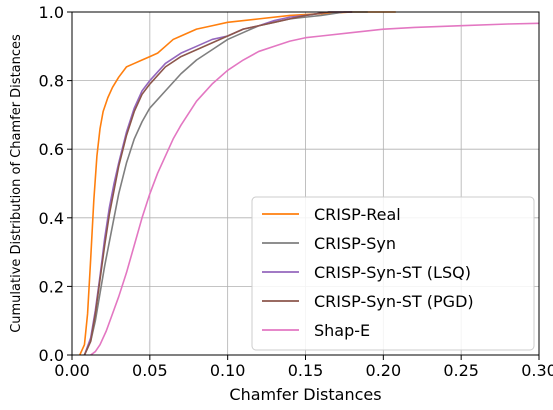  What do you see at coordinates (51, 81) in the screenshot?
I see `y-tick-label: 0.8` at bounding box center [51, 81].